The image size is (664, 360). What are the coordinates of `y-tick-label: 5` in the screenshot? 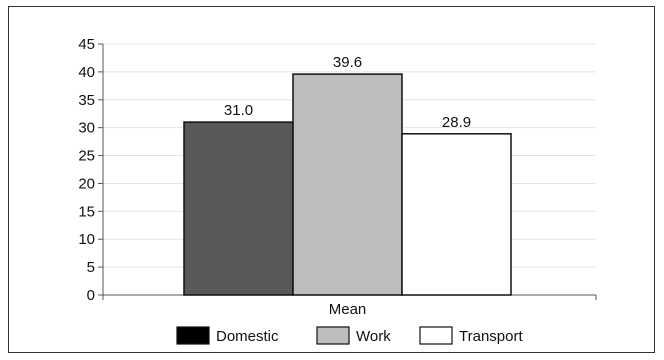 It's located at (91, 267).